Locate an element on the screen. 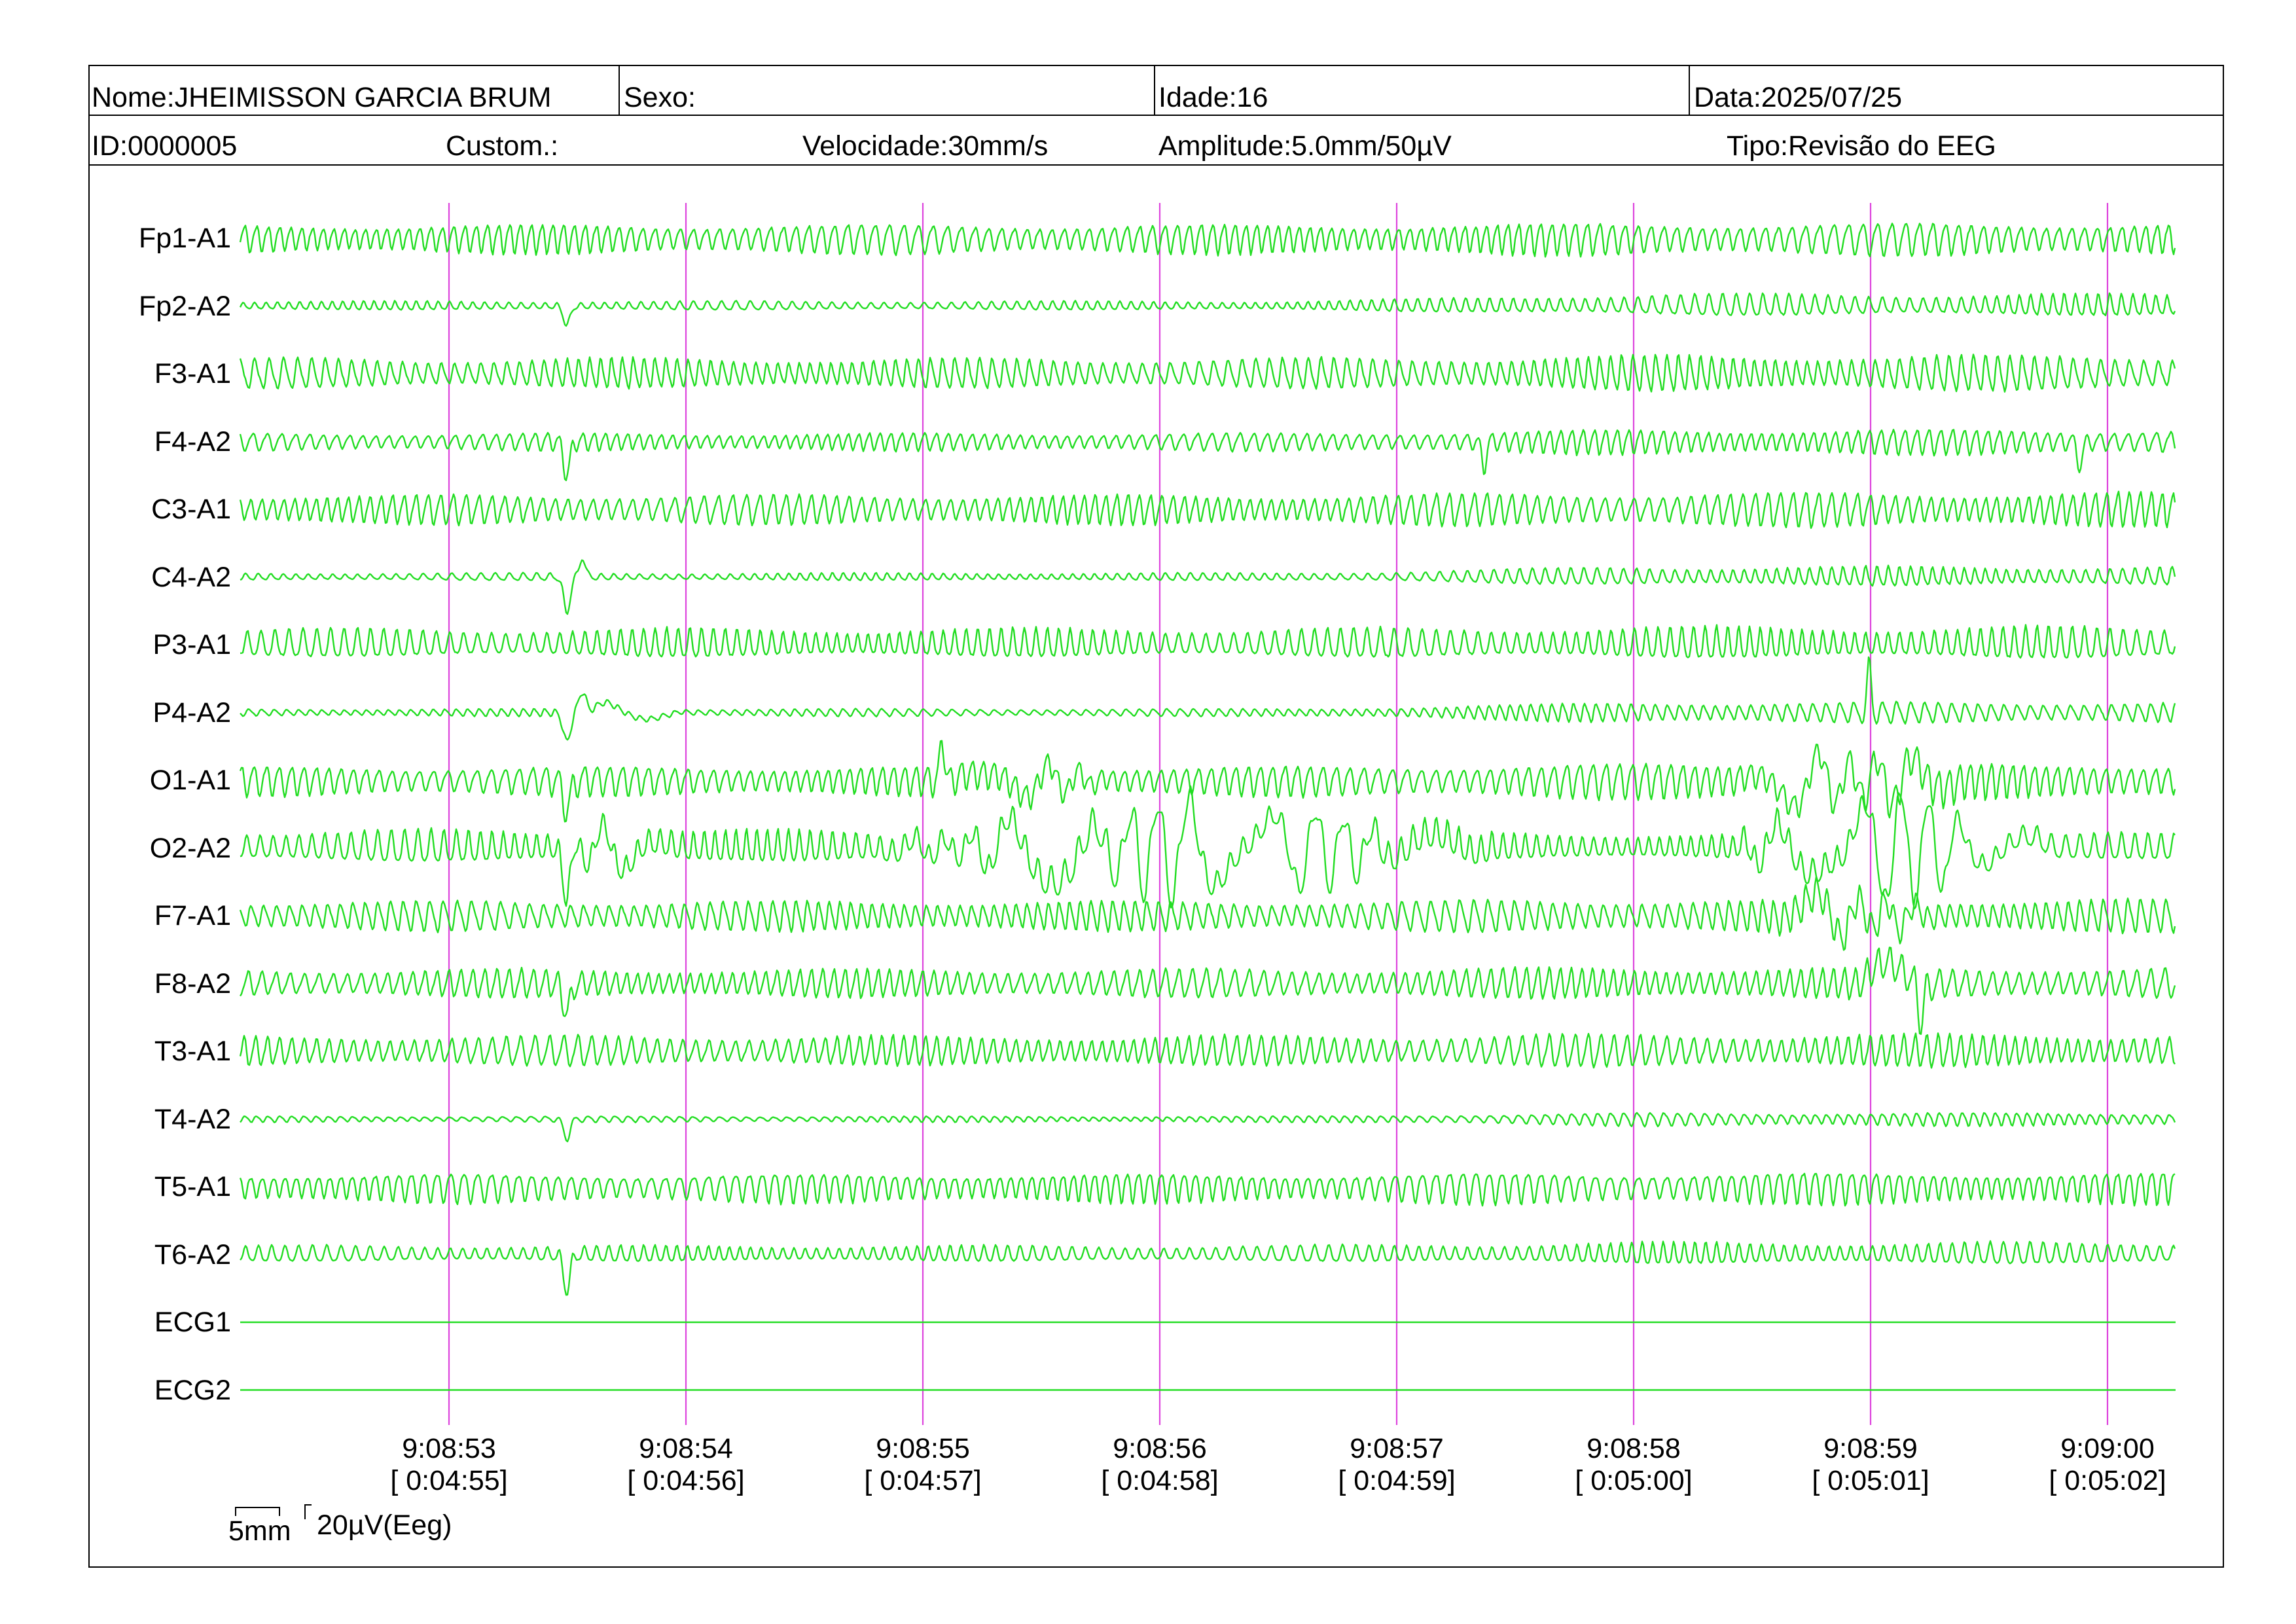 This screenshot has height=1624, width=2296. time-elapsed-label: [ 0:05:00] is located at coordinates (1634, 1480).